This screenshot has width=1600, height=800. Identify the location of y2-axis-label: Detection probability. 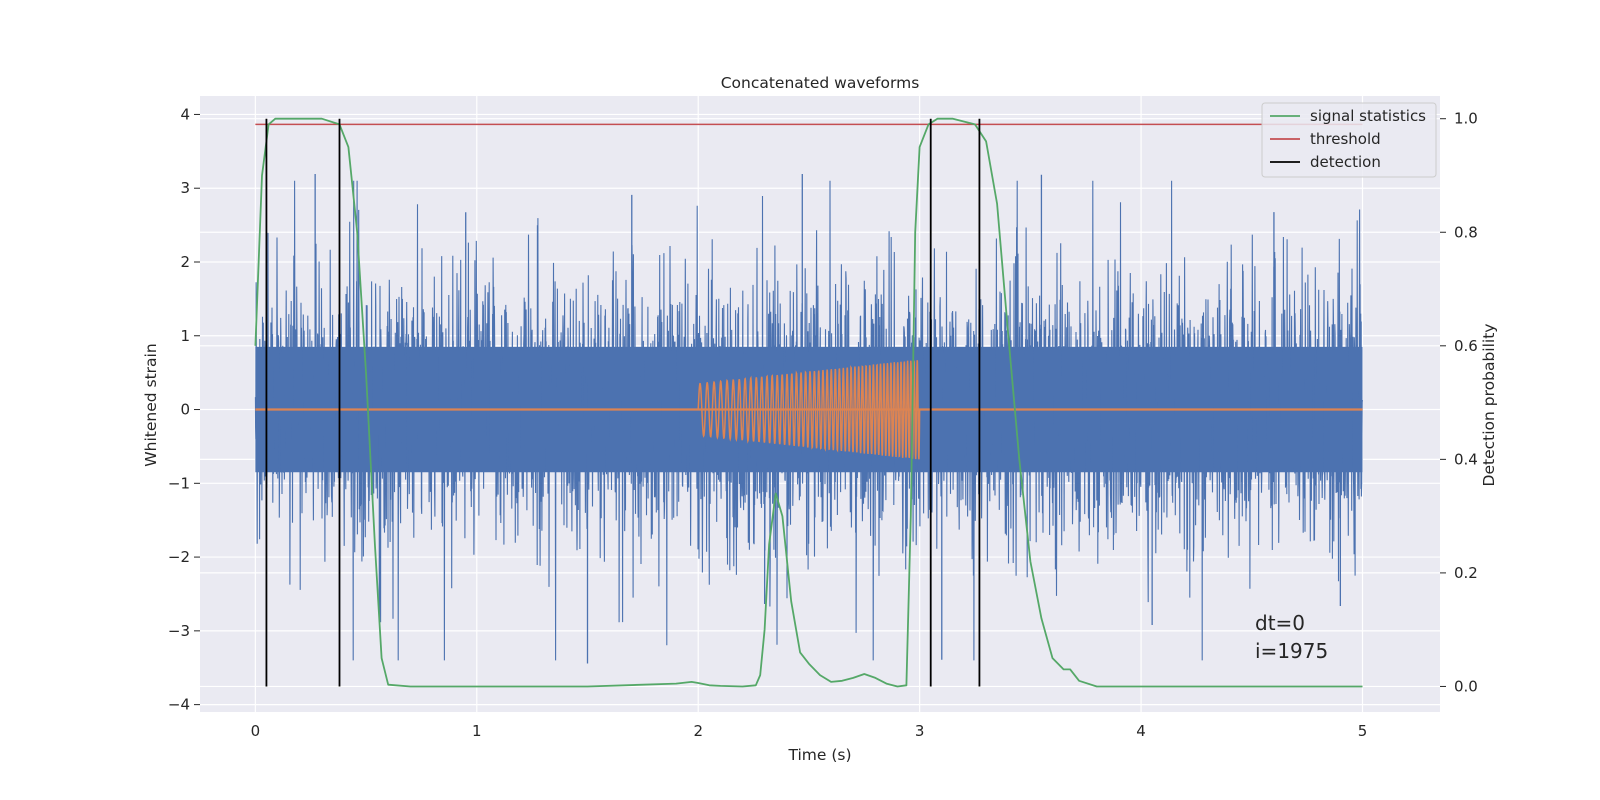
(1489, 405).